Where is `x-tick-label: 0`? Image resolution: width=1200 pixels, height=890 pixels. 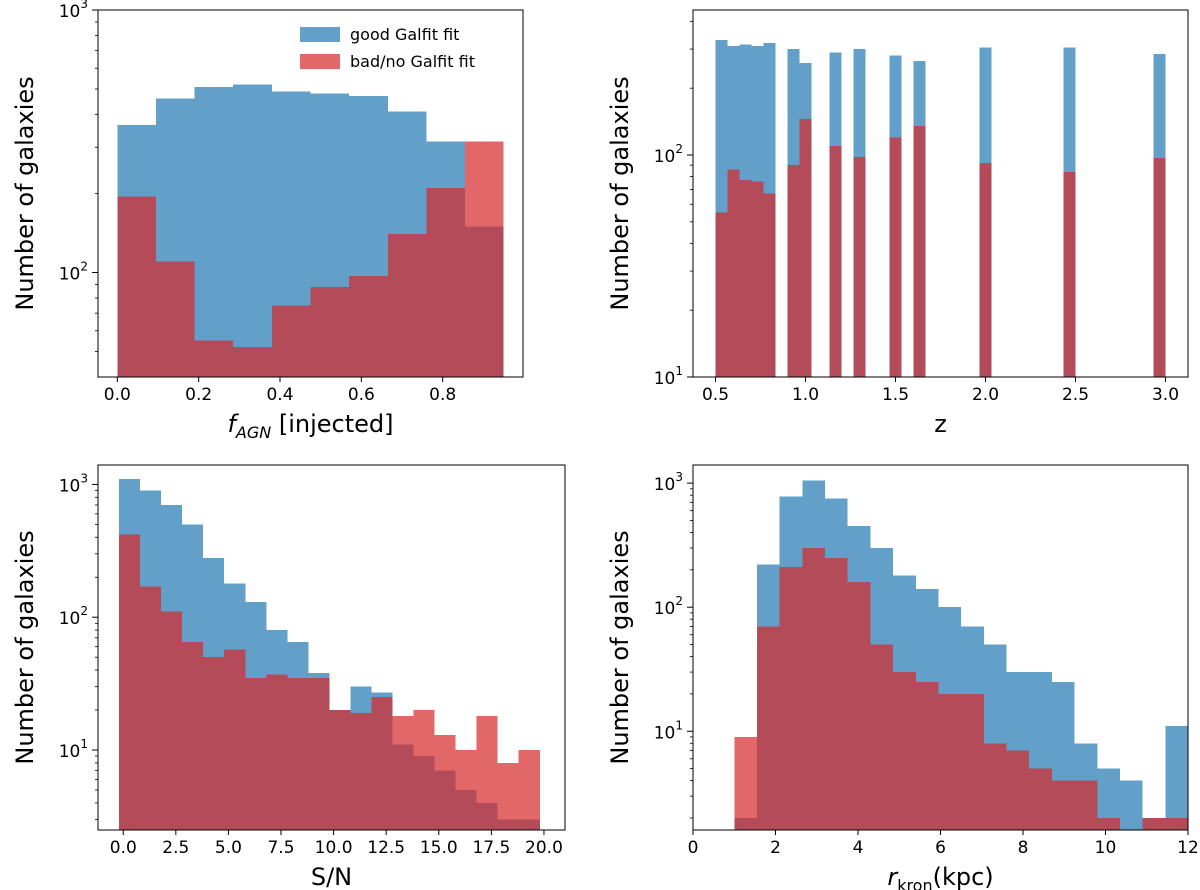 x-tick-label: 0 is located at coordinates (693, 848).